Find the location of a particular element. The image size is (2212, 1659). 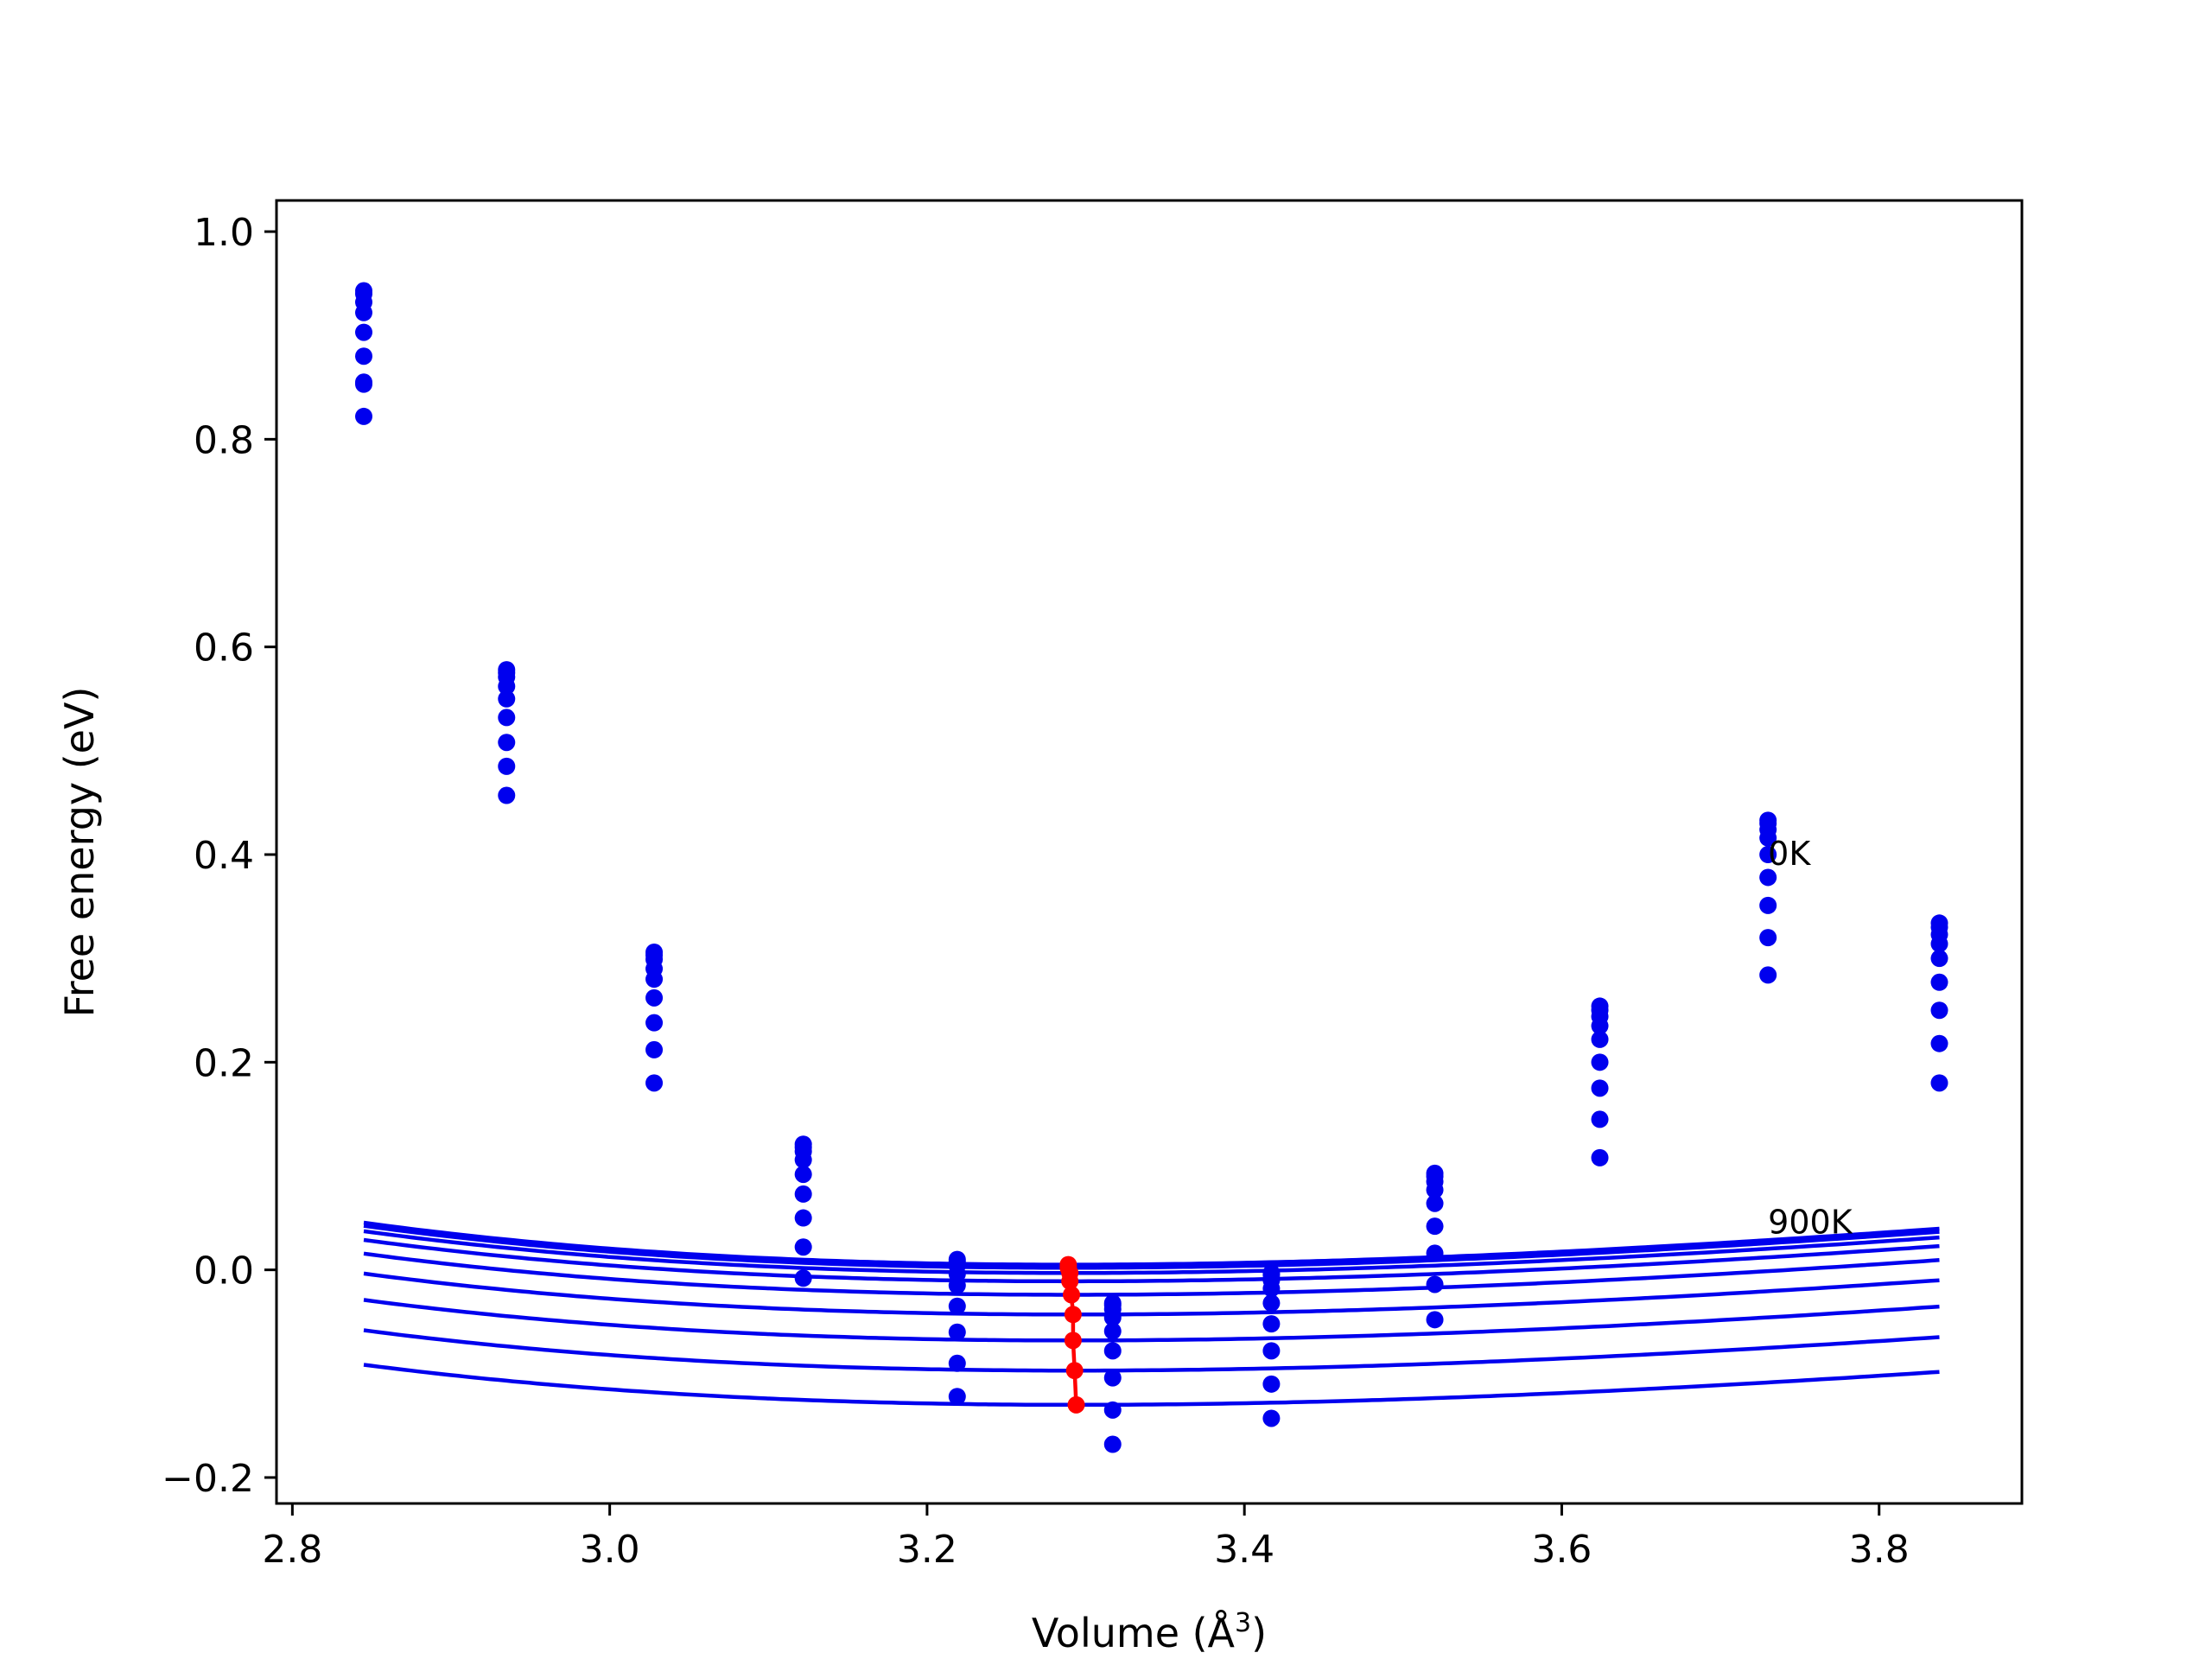

y-tick-label: 0.2 is located at coordinates (224, 1063).